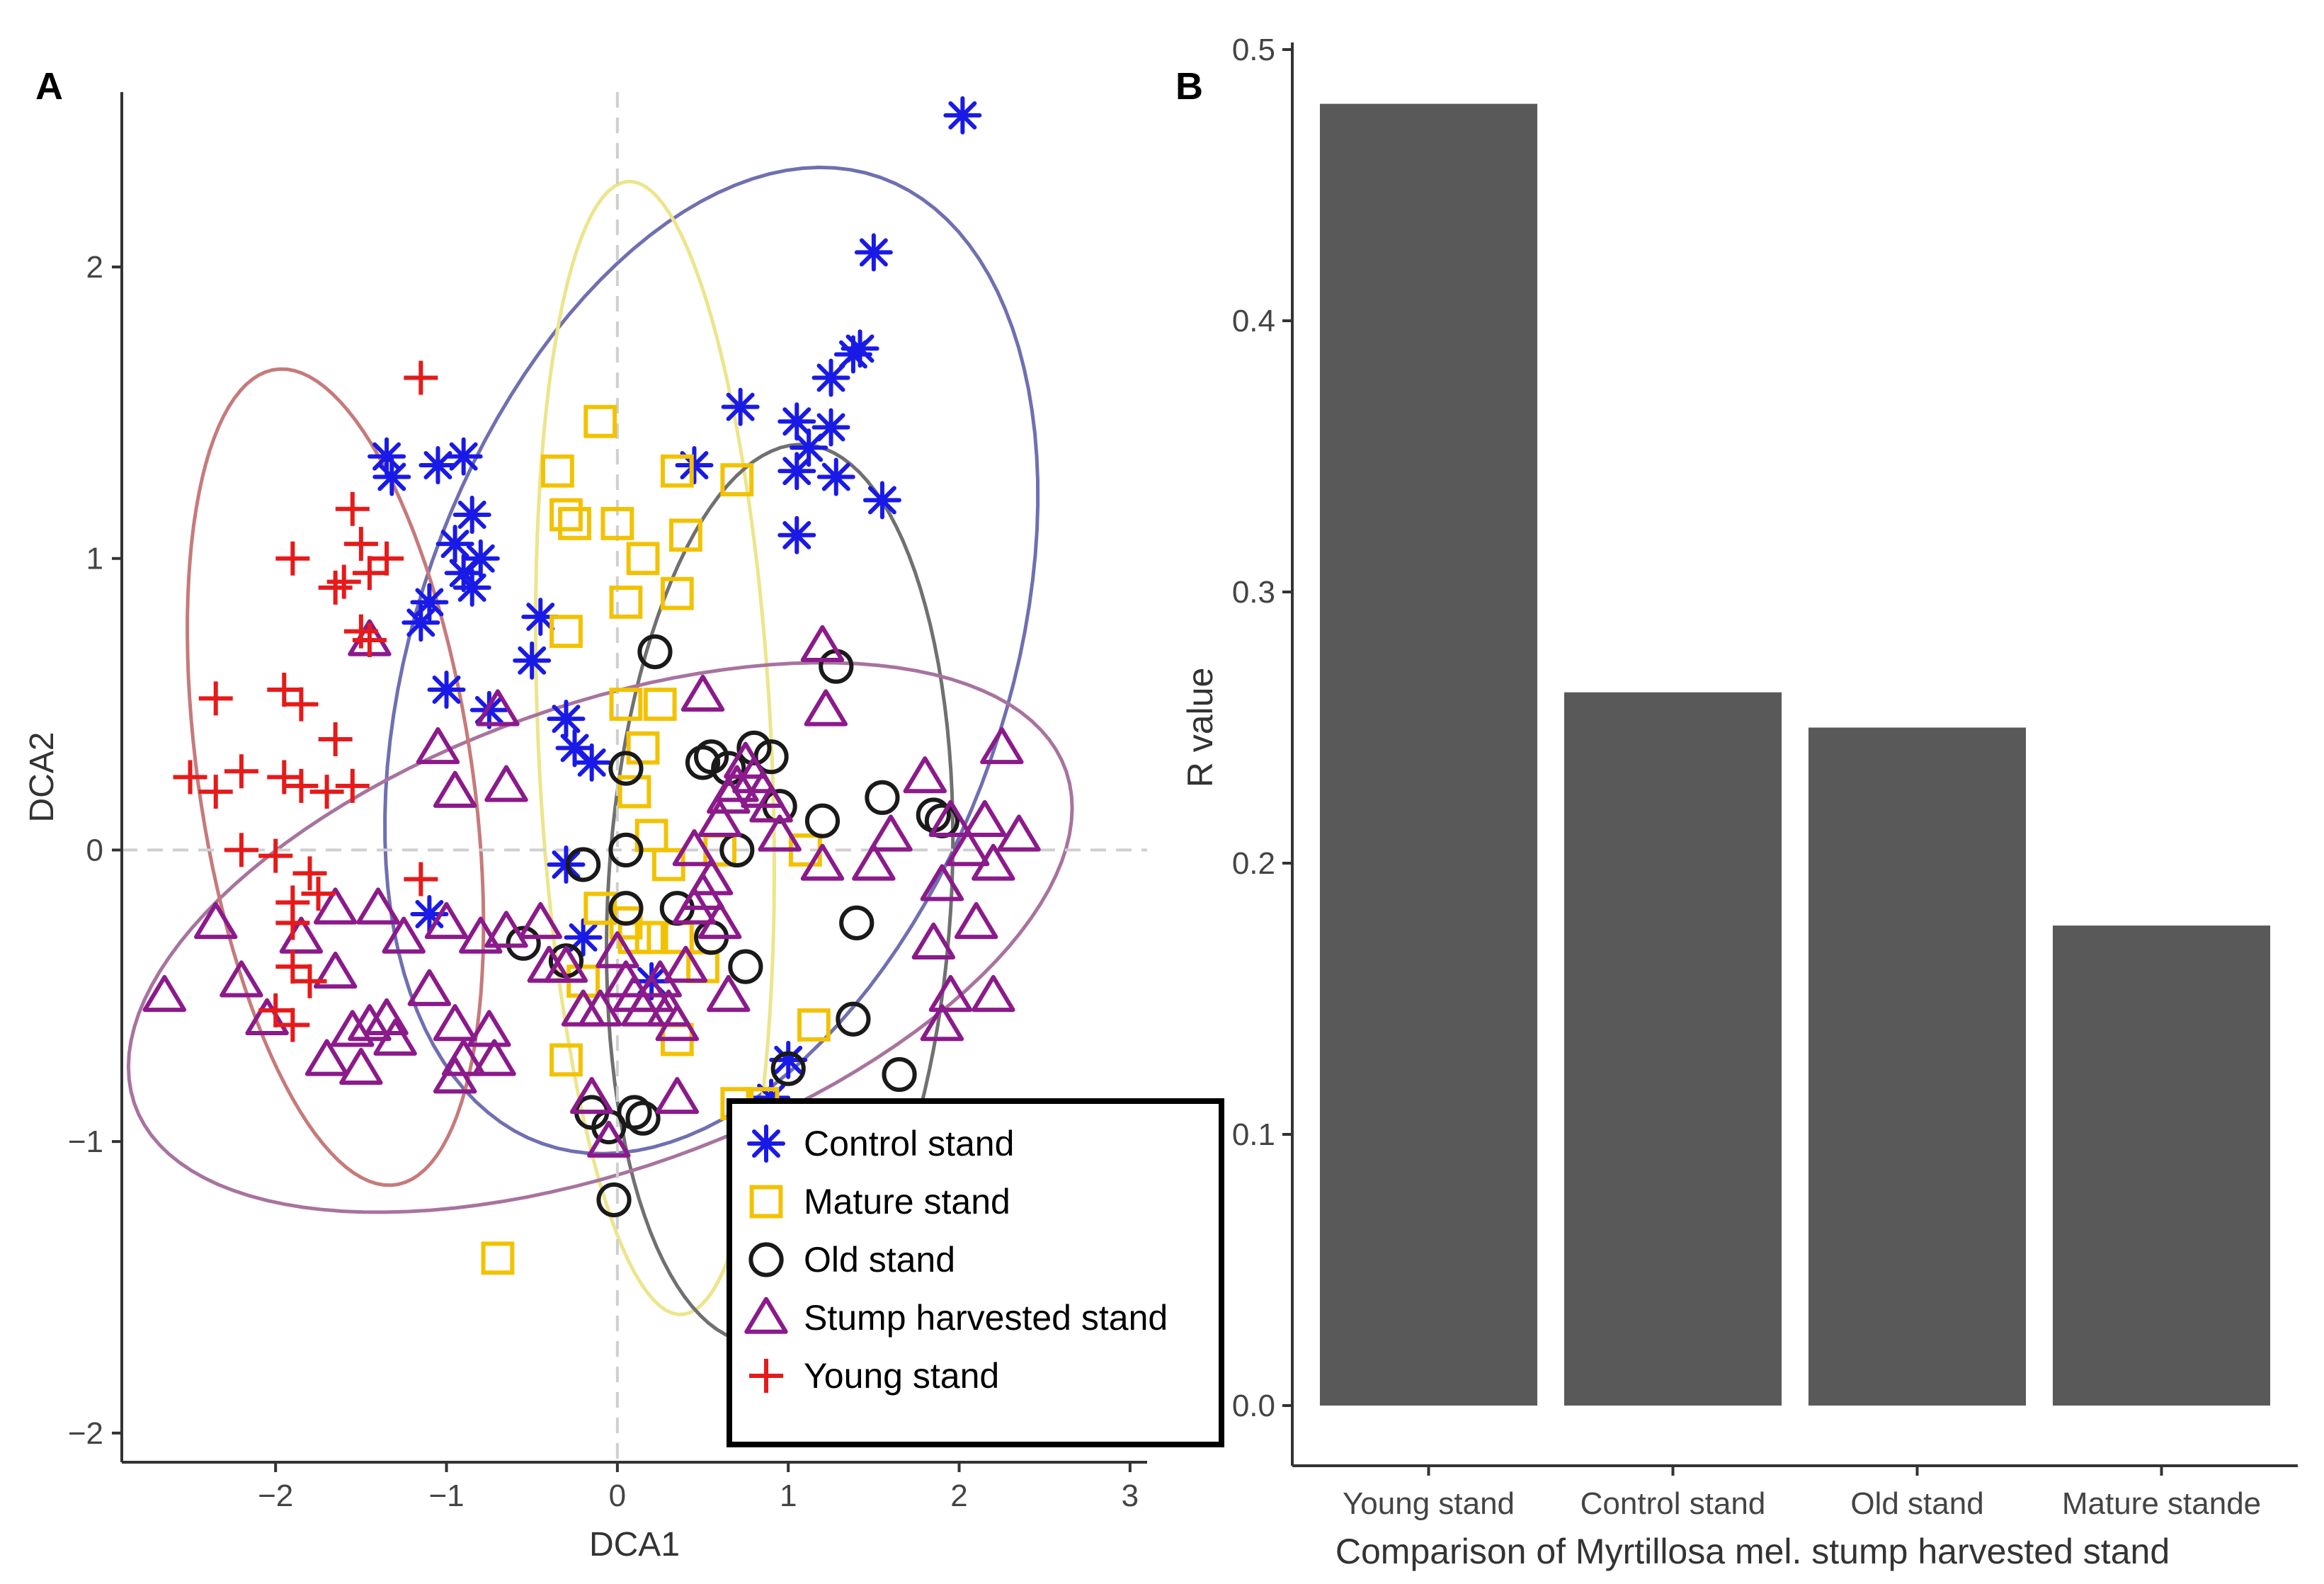  What do you see at coordinates (634, 1545) in the screenshot?
I see `x-axis-label: DCA1` at bounding box center [634, 1545].